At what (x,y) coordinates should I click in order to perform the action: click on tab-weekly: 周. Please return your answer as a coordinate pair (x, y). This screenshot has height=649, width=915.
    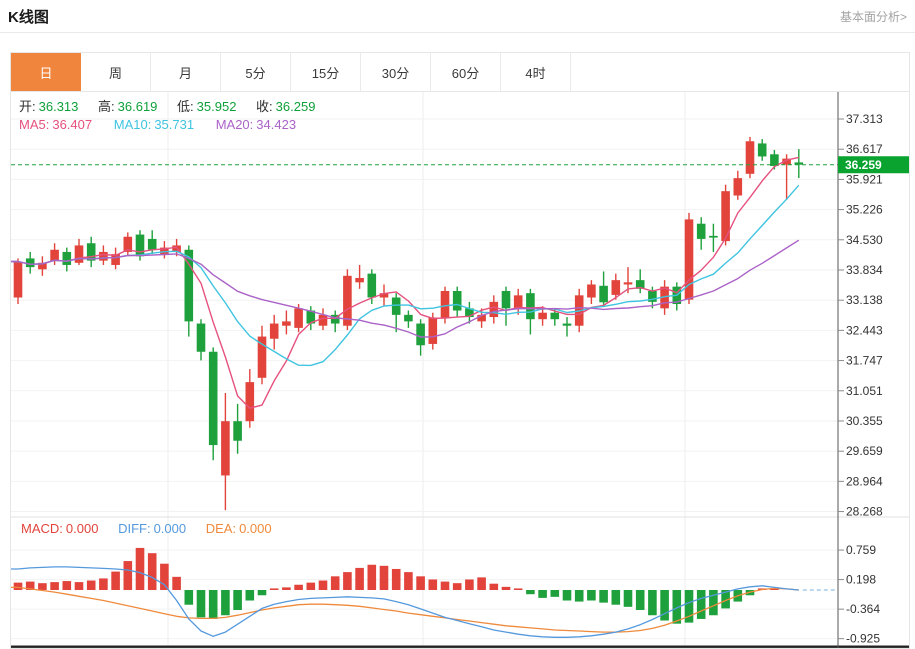
    Looking at the image, I should click on (116, 72).